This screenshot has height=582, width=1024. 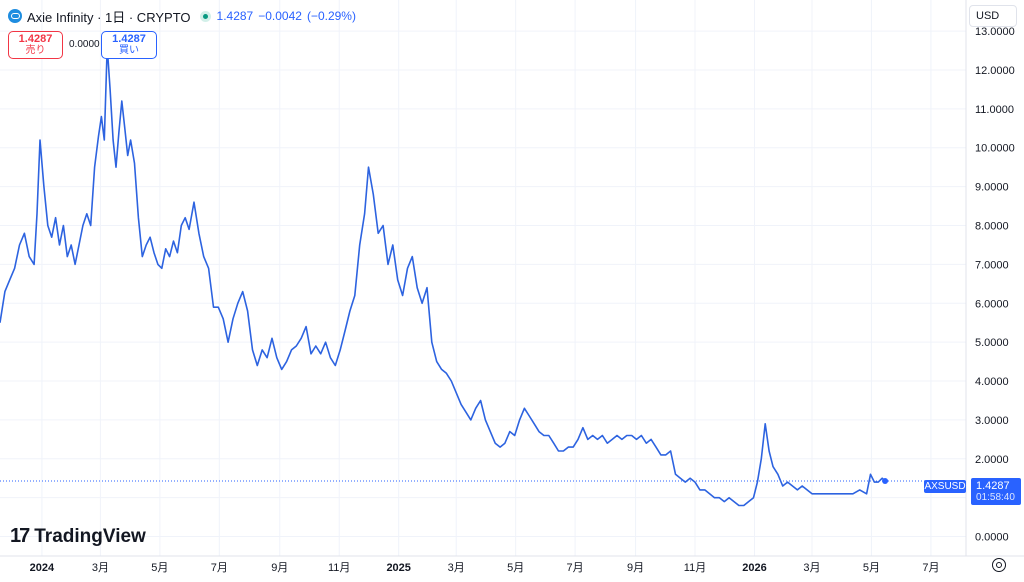 What do you see at coordinates (35, 39) in the screenshot?
I see `sell-price: 1.4287` at bounding box center [35, 39].